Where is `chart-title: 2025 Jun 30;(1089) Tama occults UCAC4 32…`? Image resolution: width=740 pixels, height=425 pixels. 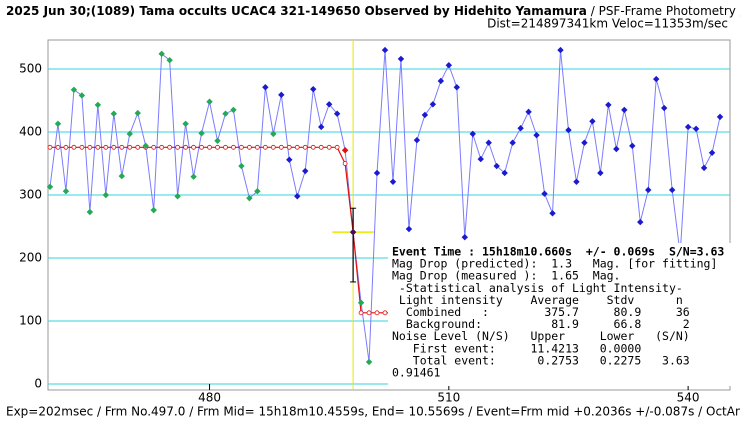 chart-title: 2025 Jun 30;(1089) Tama occults UCAC4 32… is located at coordinates (373, 11).